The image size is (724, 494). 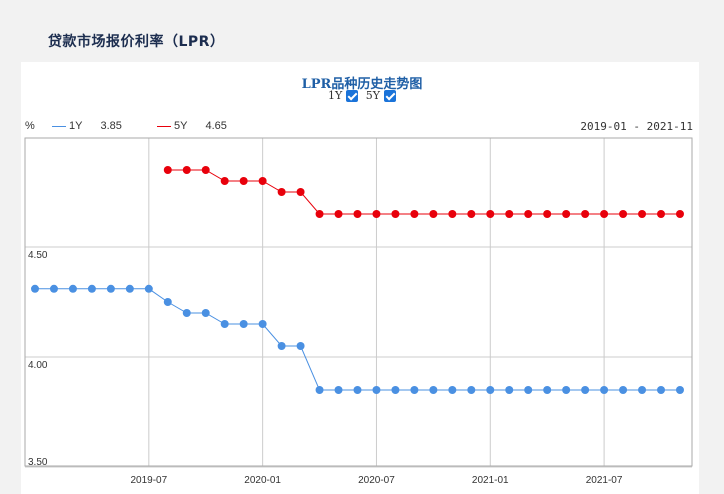 What do you see at coordinates (148, 480) in the screenshot?
I see `x-tick-label: 2019-07` at bounding box center [148, 480].